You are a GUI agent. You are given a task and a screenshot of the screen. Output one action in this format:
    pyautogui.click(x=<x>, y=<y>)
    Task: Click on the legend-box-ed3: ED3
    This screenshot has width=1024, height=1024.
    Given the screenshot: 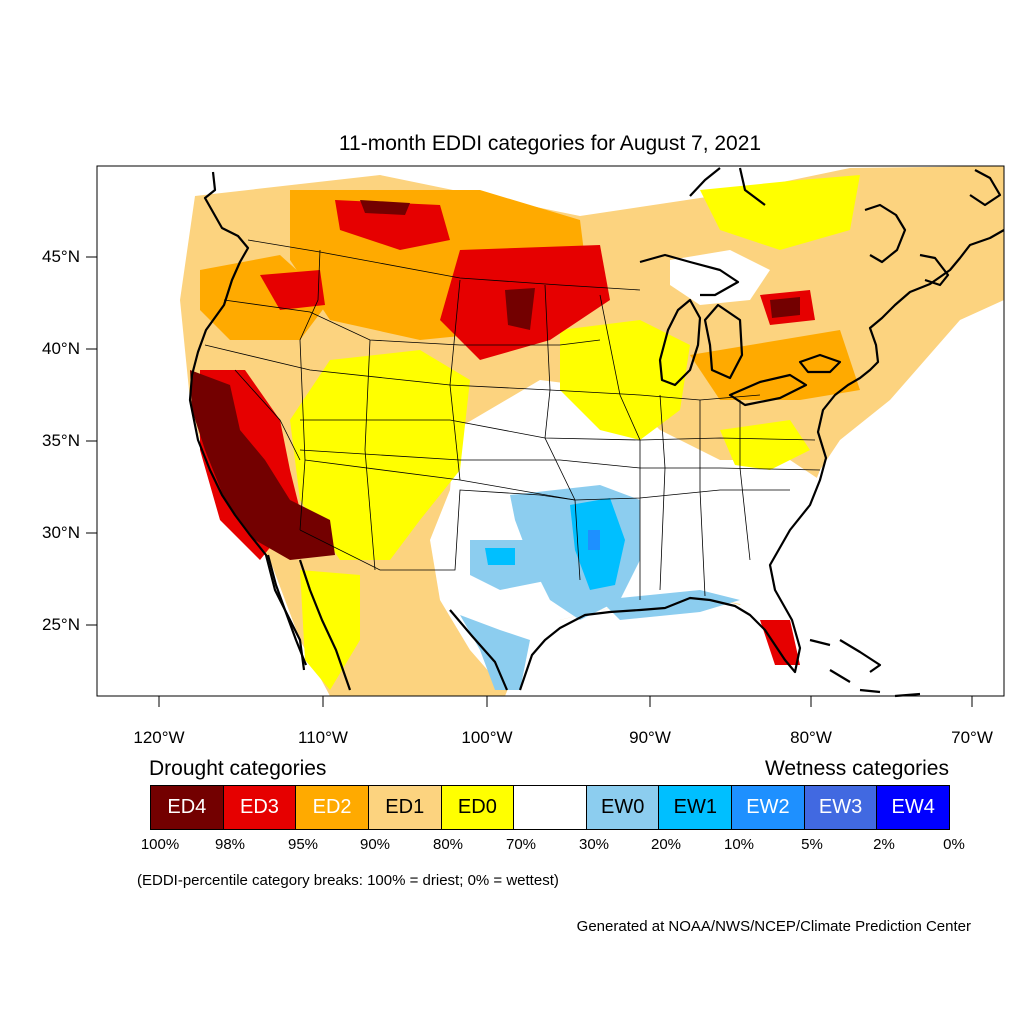 What is the action you would take?
    pyautogui.click(x=260, y=807)
    